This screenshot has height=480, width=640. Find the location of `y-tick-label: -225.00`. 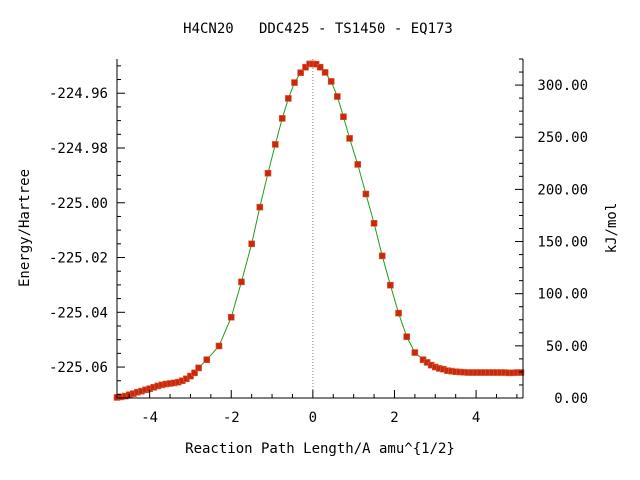

y-tick-label: -225.00 is located at coordinates (78, 204).